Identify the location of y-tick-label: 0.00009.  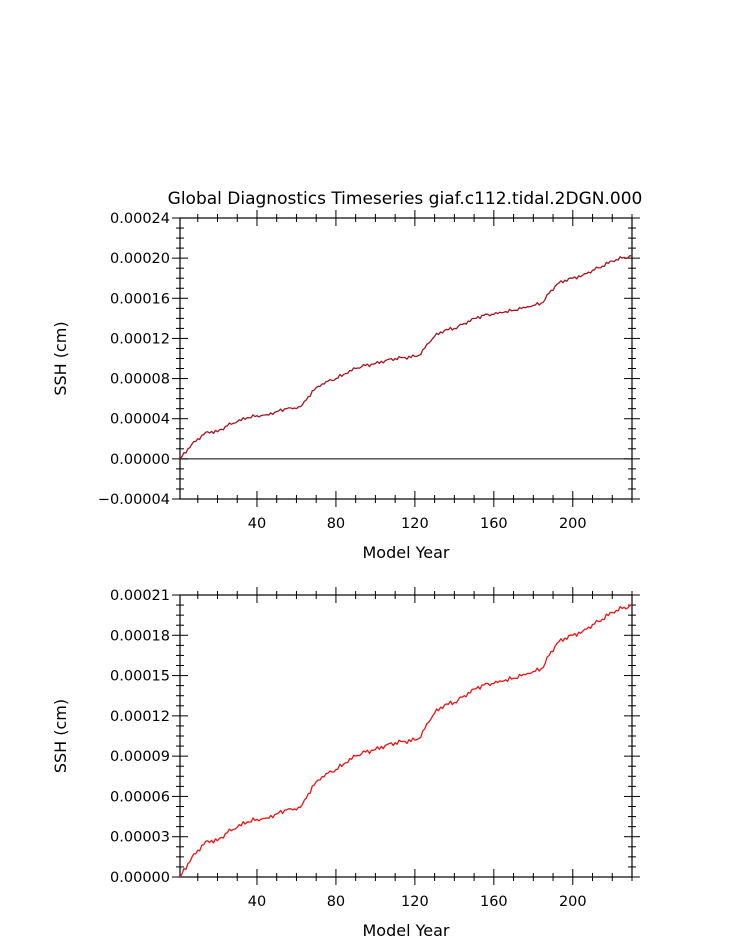
(140, 757).